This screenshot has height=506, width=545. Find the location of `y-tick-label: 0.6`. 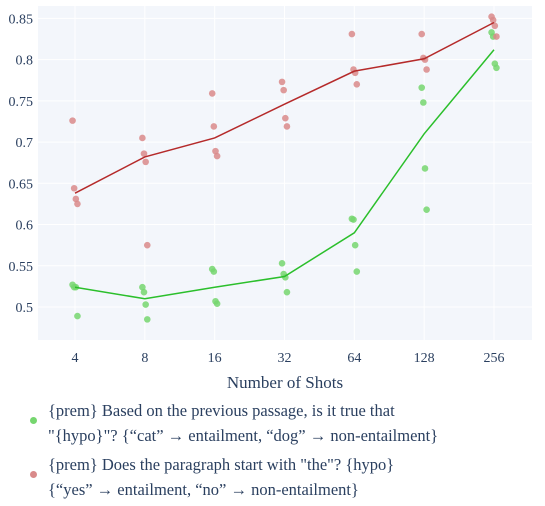

y-tick-label: 0.6 is located at coordinates (25, 226).